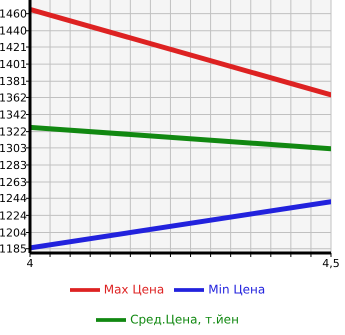 The image size is (345, 335). Describe the element at coordinates (13, 148) in the screenshot. I see `y-tick-label: 1303` at that location.